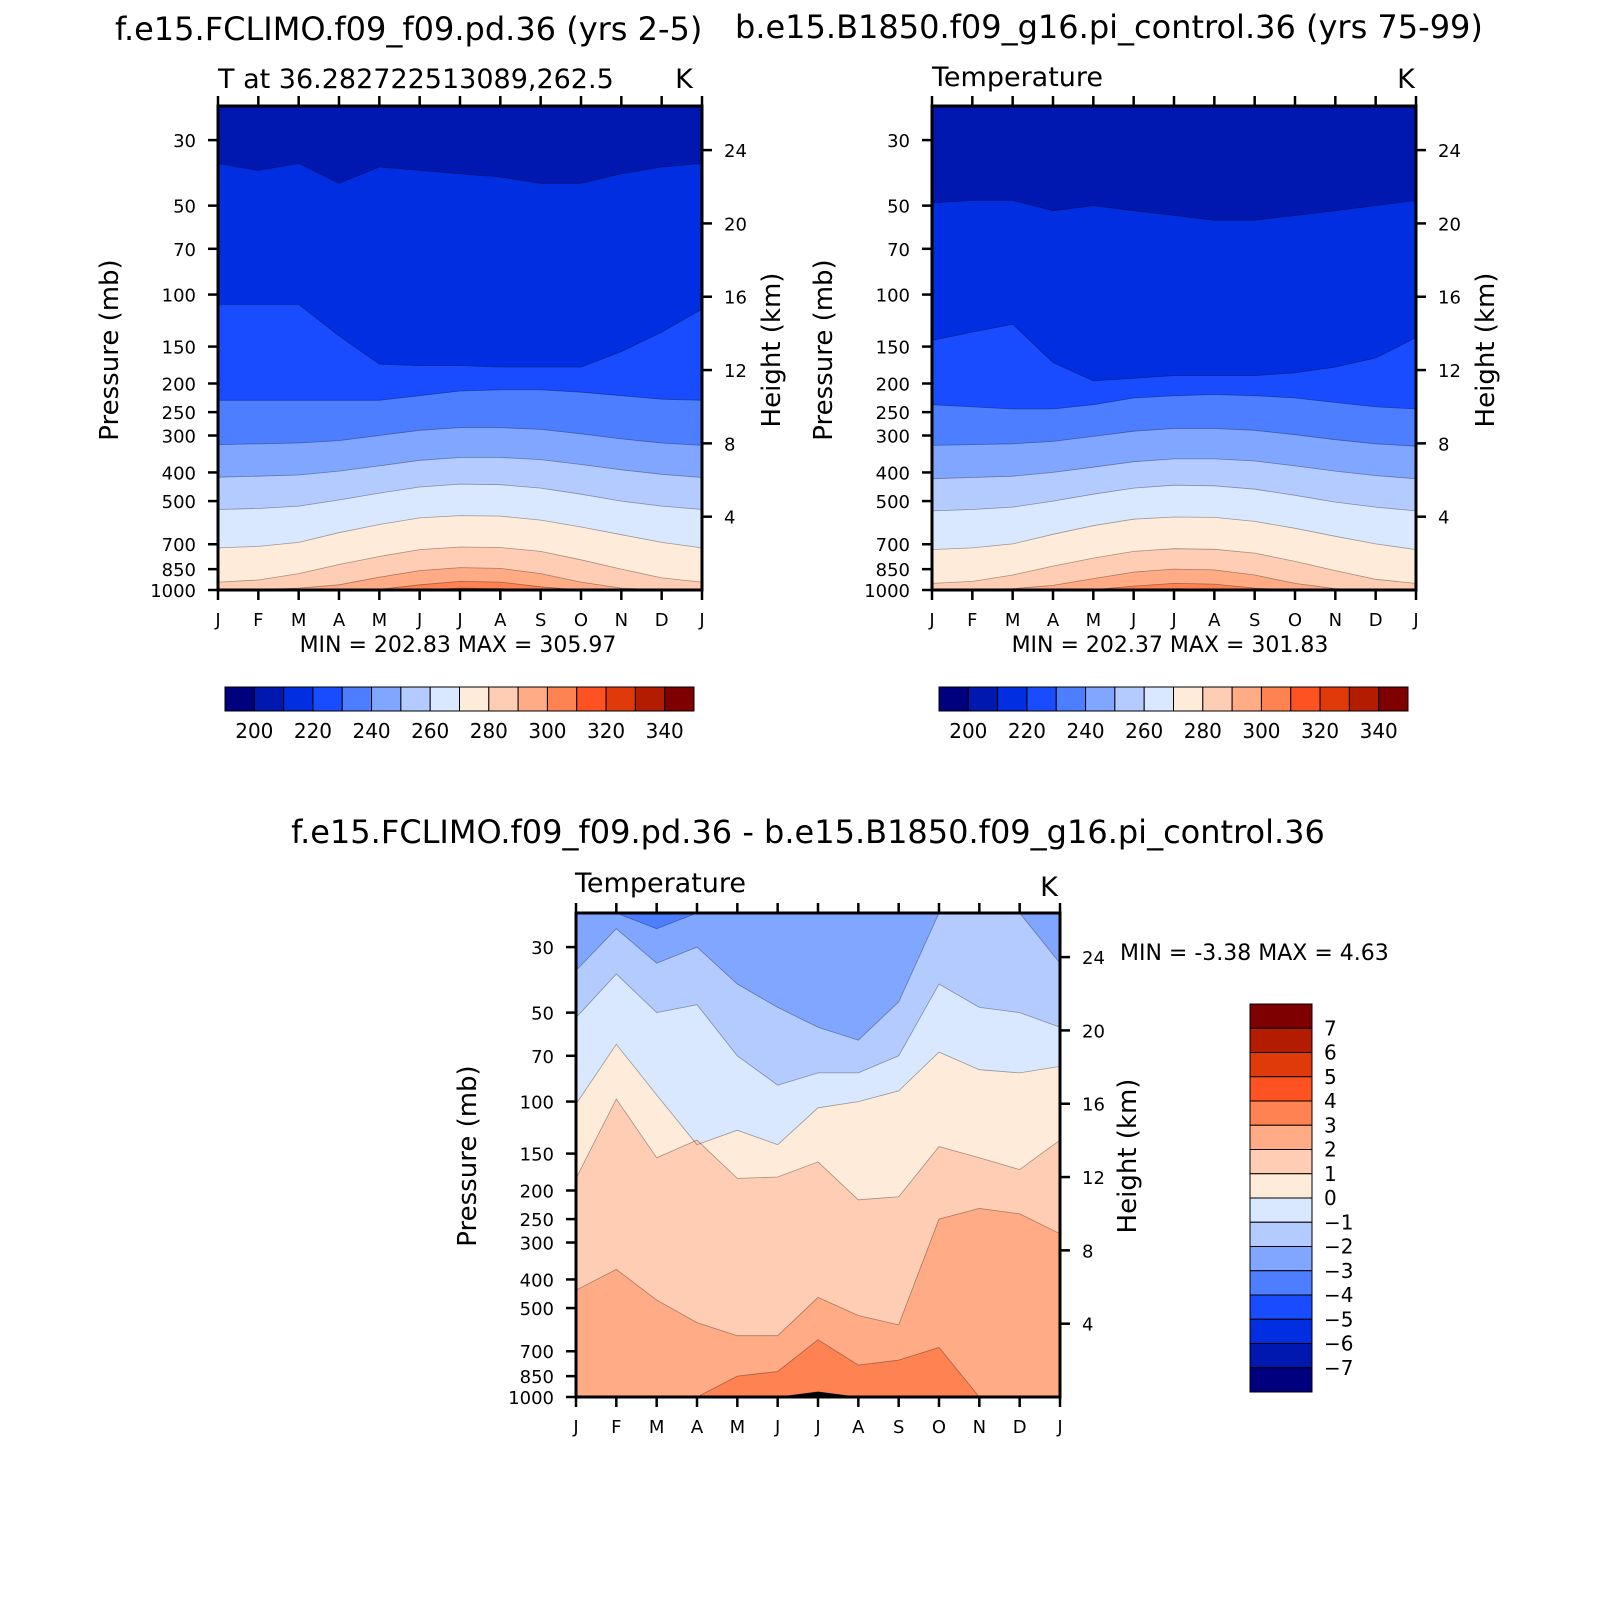  I want to click on panel-diff-units: K, so click(1049, 887).